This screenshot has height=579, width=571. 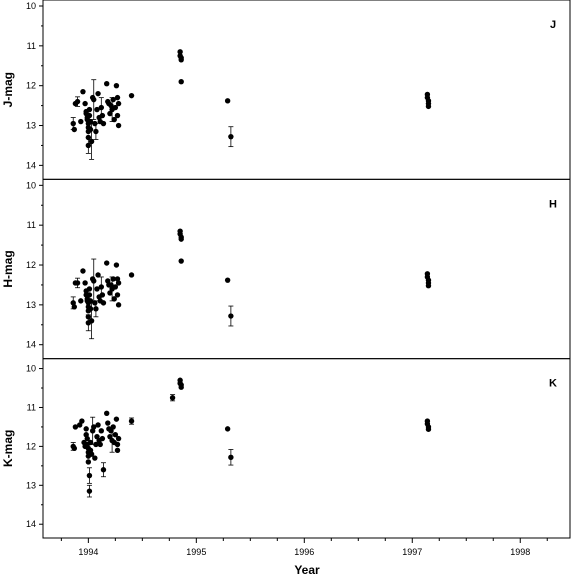 What do you see at coordinates (412, 552) in the screenshot?
I see `x-tick-label: 1997` at bounding box center [412, 552].